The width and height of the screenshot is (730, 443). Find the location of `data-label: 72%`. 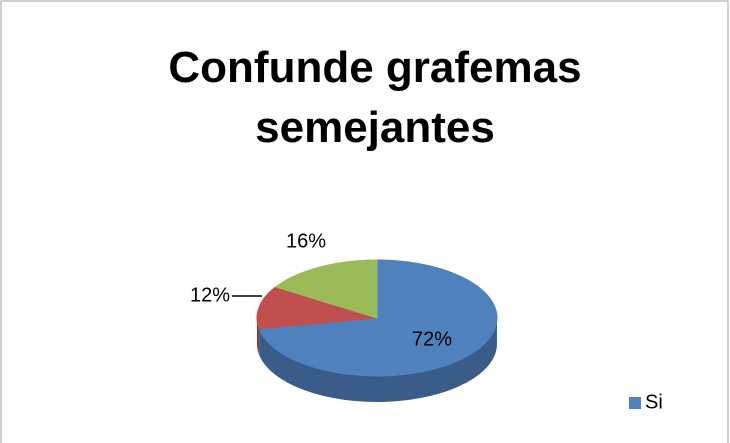

data-label: 72% is located at coordinates (432, 339).